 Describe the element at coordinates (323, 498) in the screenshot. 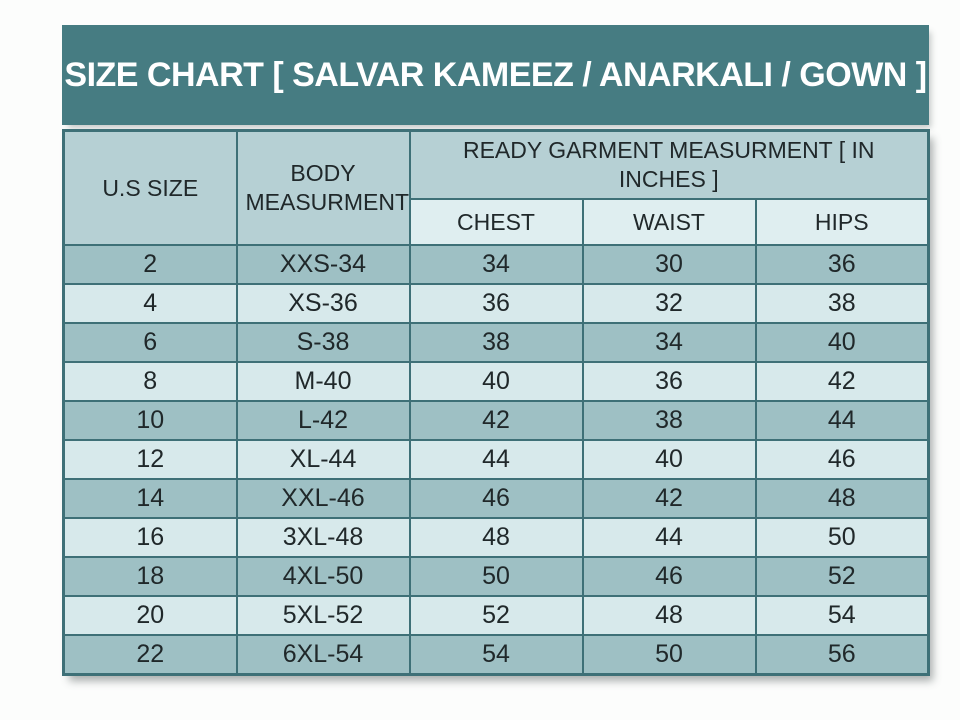

I see `body-measurement-cell: XXL-46` at that location.